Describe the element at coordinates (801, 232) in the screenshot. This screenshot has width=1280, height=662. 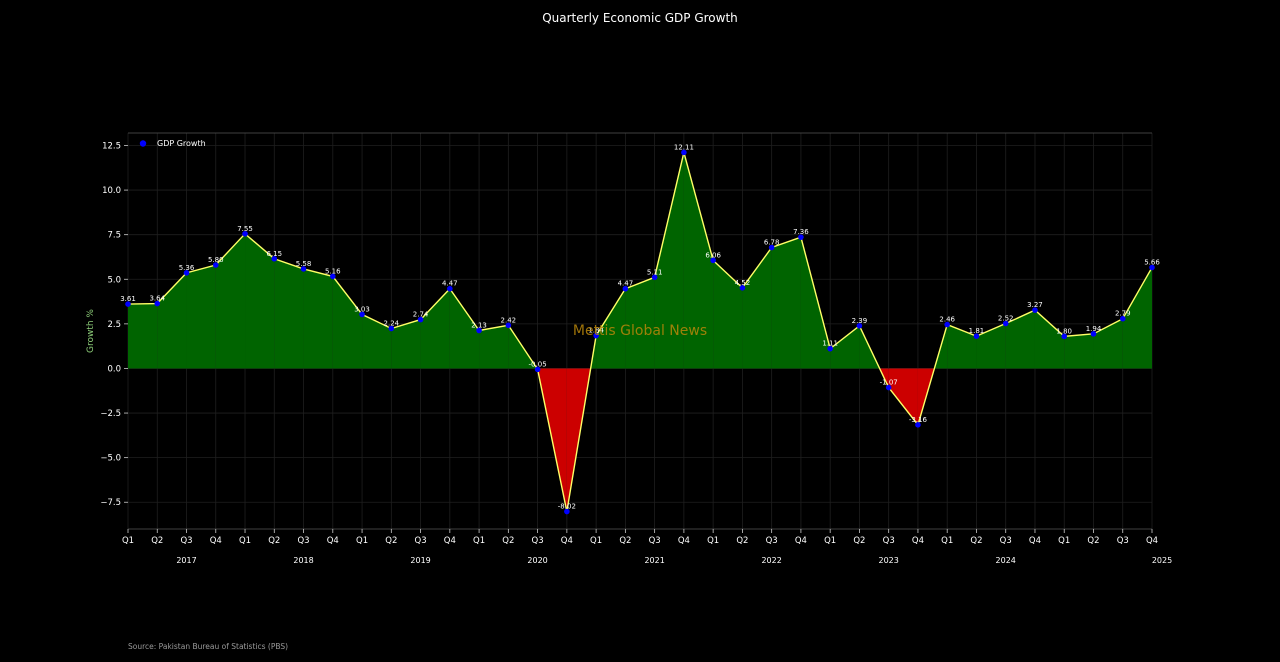
I see `data-label: 7.36` at that location.